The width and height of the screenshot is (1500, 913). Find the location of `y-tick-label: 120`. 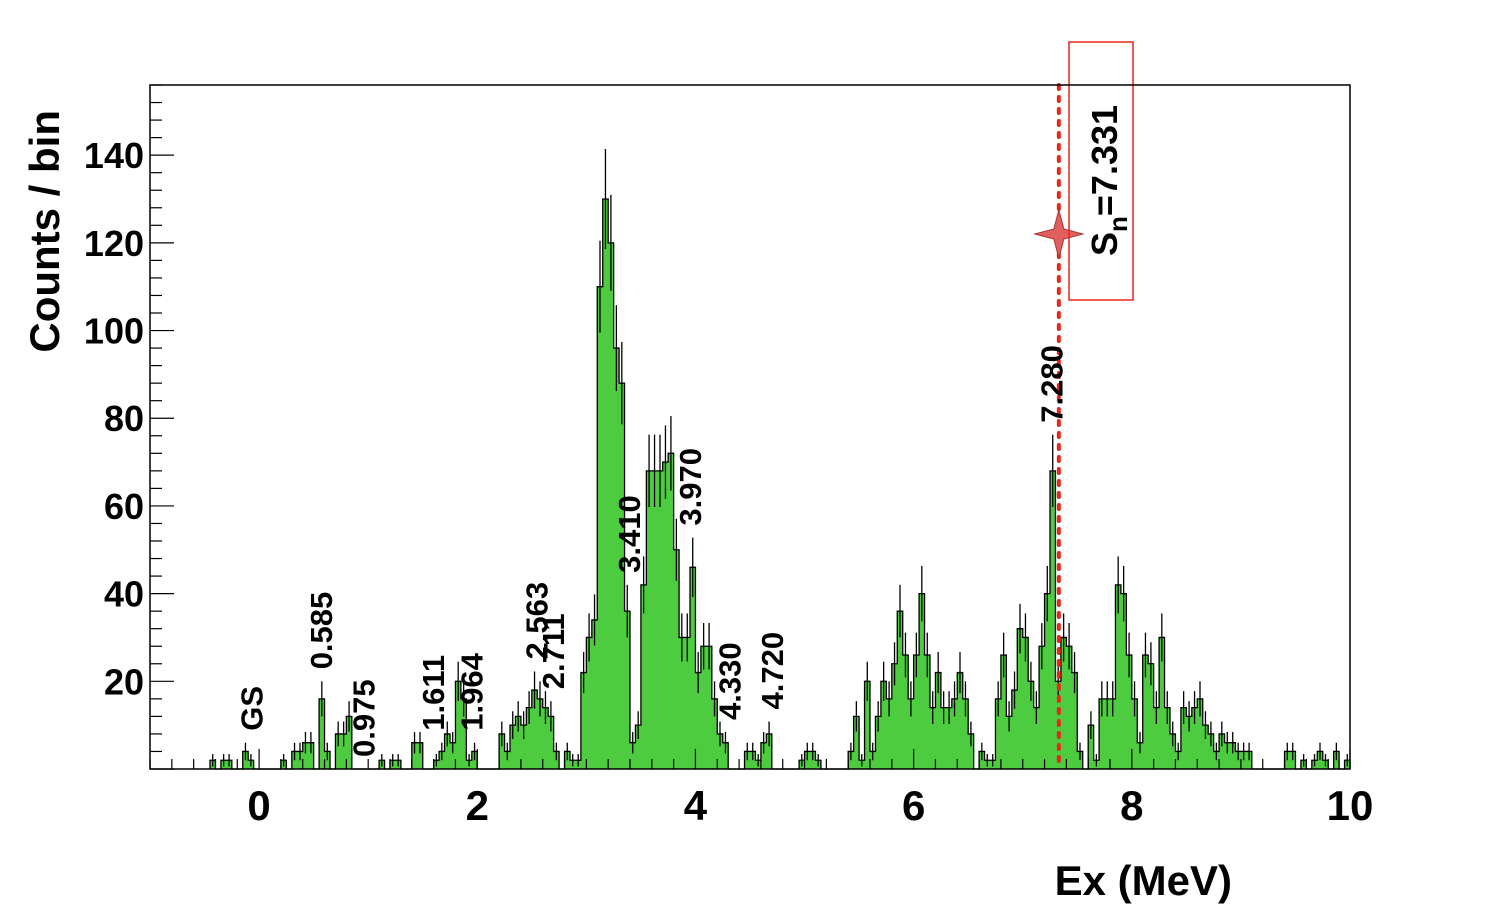

y-tick-label: 120 is located at coordinates (114, 243).